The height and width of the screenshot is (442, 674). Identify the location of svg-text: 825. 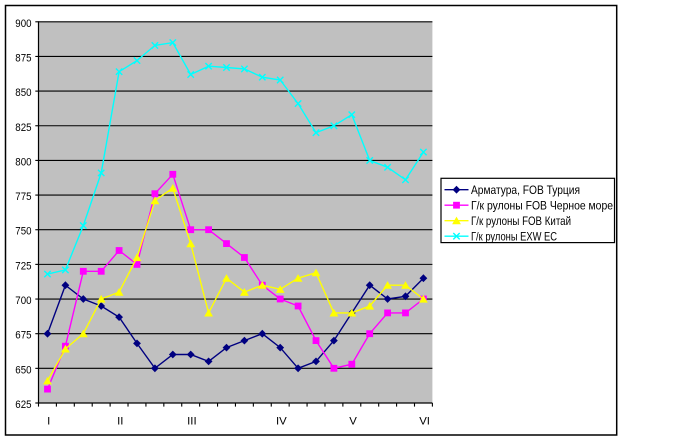
(23, 128).